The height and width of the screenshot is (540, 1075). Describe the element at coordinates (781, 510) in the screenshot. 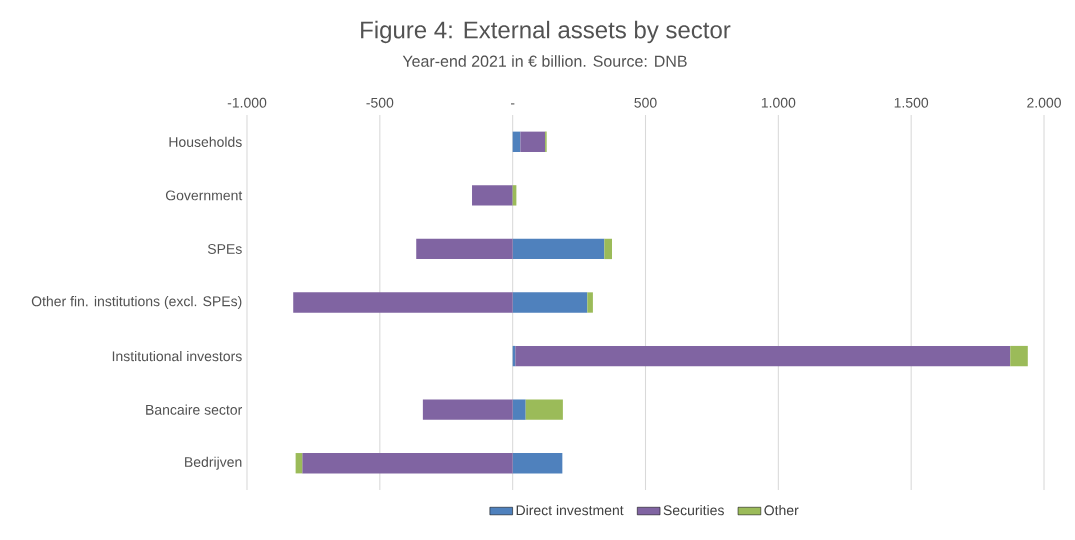

I see `legend-label: Other` at that location.